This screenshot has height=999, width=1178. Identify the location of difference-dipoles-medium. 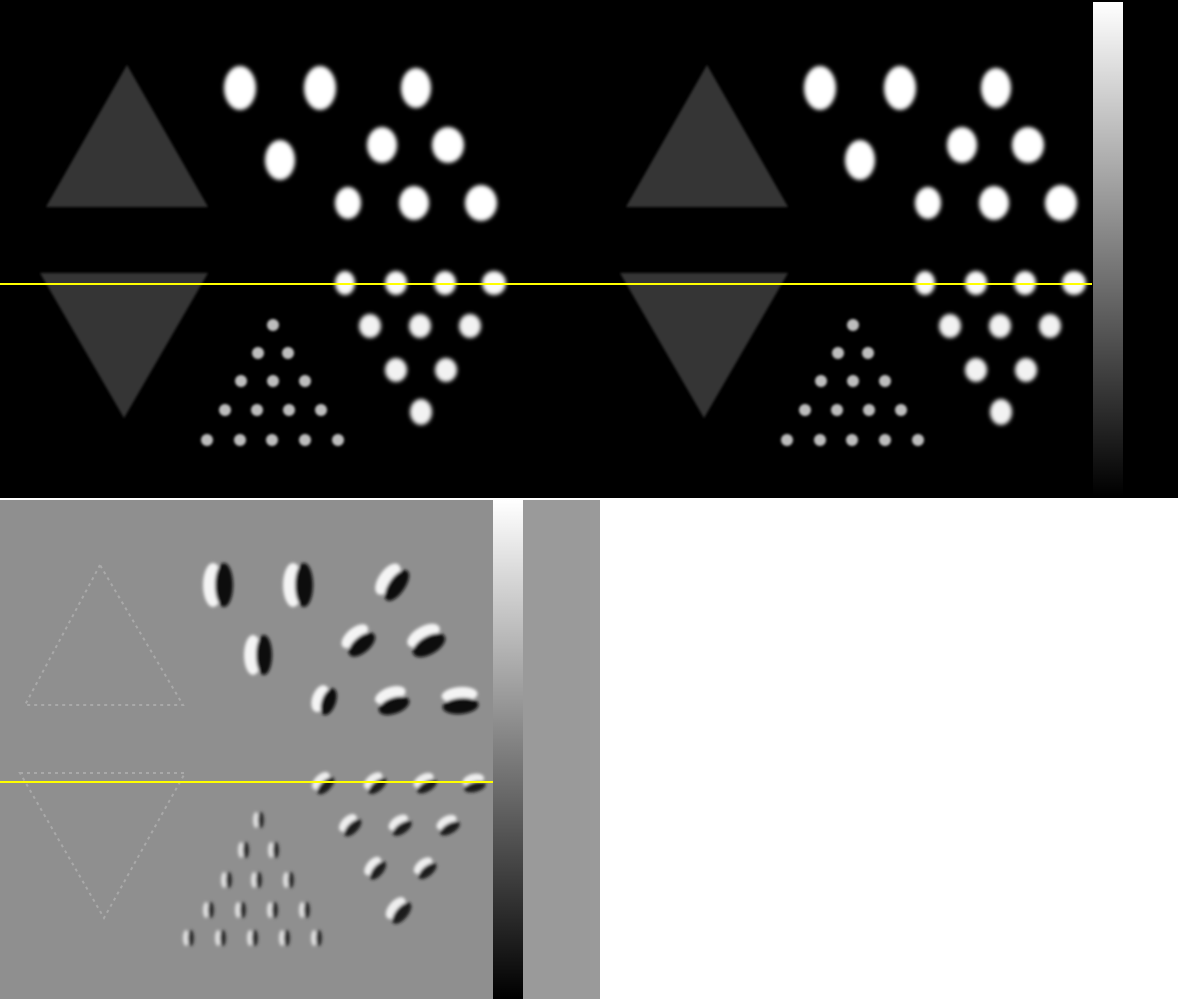
(399, 848).